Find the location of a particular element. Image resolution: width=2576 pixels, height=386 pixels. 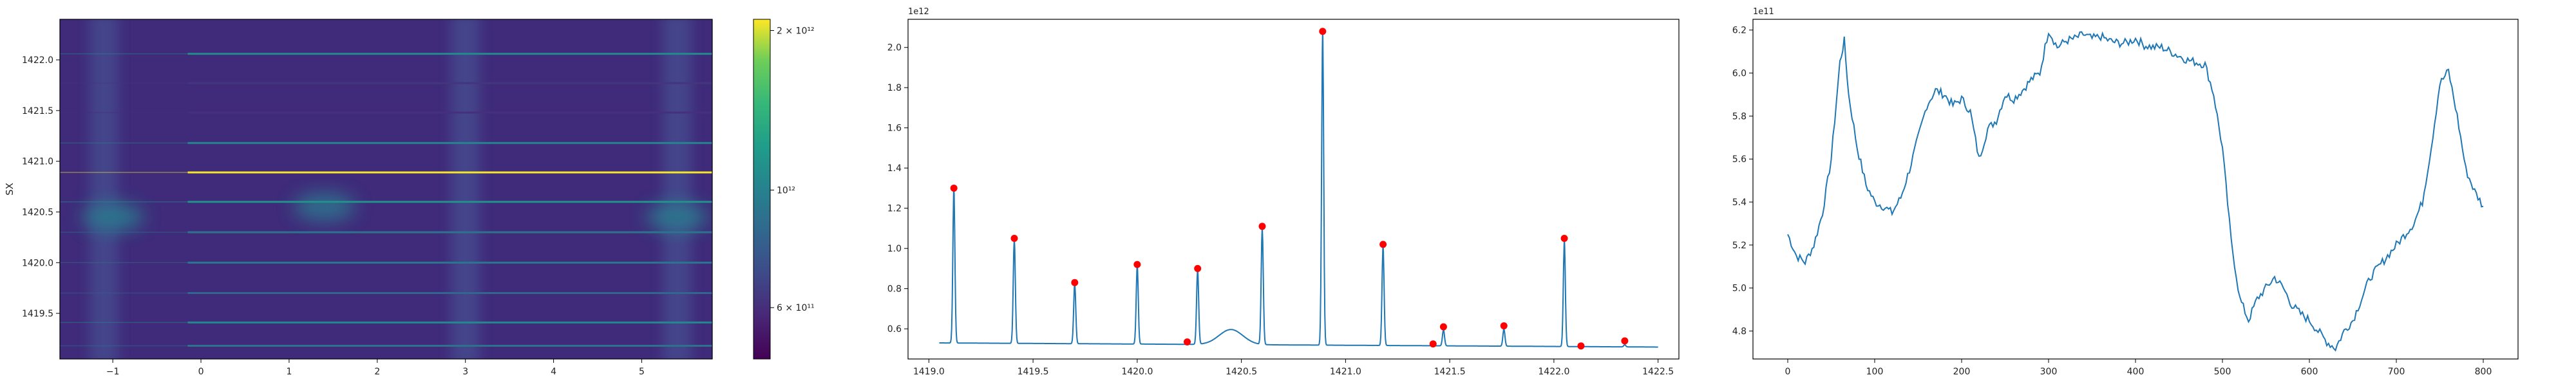

heatmap-x-ticks: −1 0 1 2 3 4 5 is located at coordinates (375, 368).